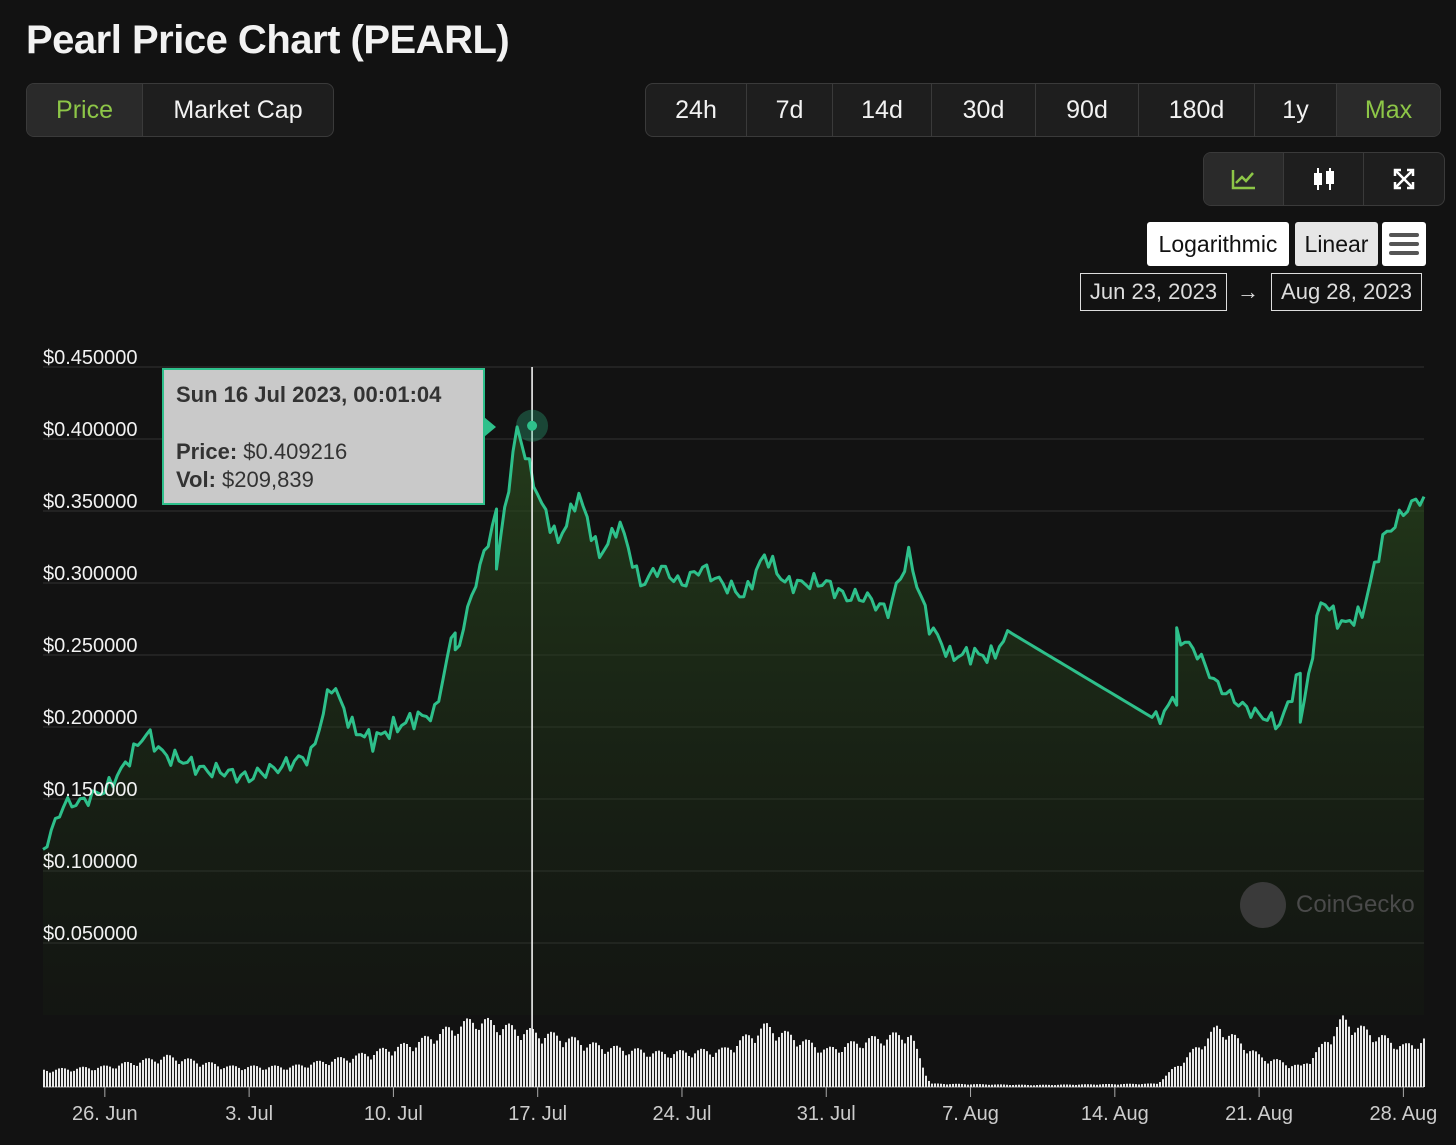 This screenshot has width=1456, height=1145. What do you see at coordinates (790, 110) in the screenshot?
I see `range-7d: 7d` at bounding box center [790, 110].